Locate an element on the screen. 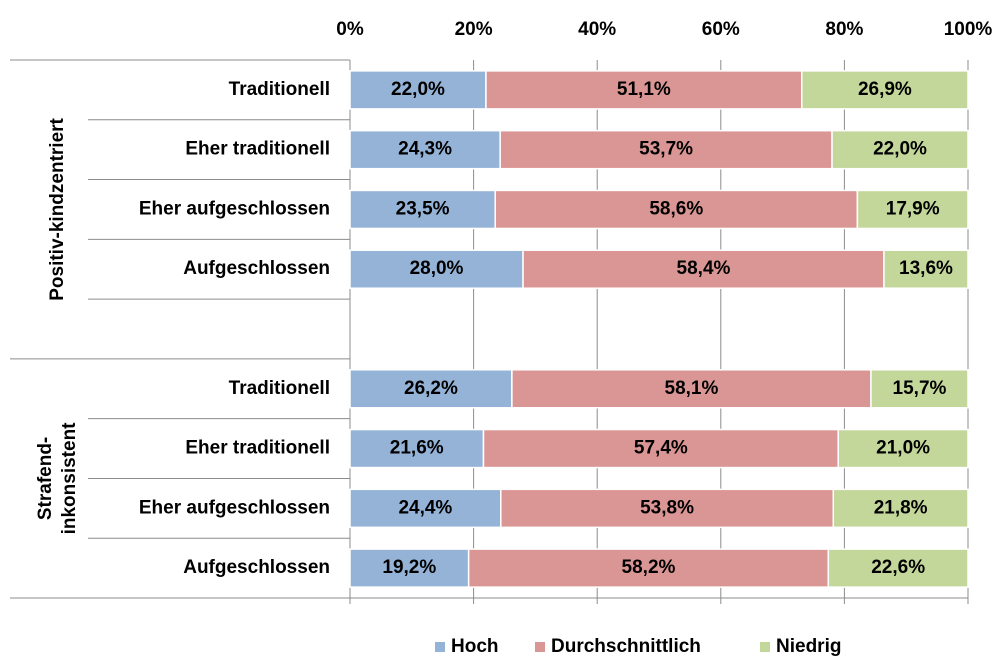 The image size is (1005, 664). data-label: 21,8% is located at coordinates (901, 507).